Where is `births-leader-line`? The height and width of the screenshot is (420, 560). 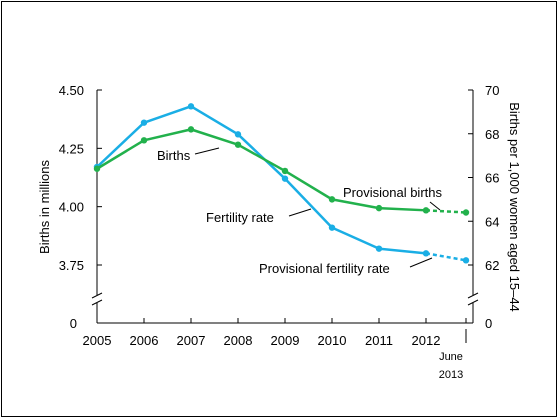 births-leader-line is located at coordinates (207, 151).